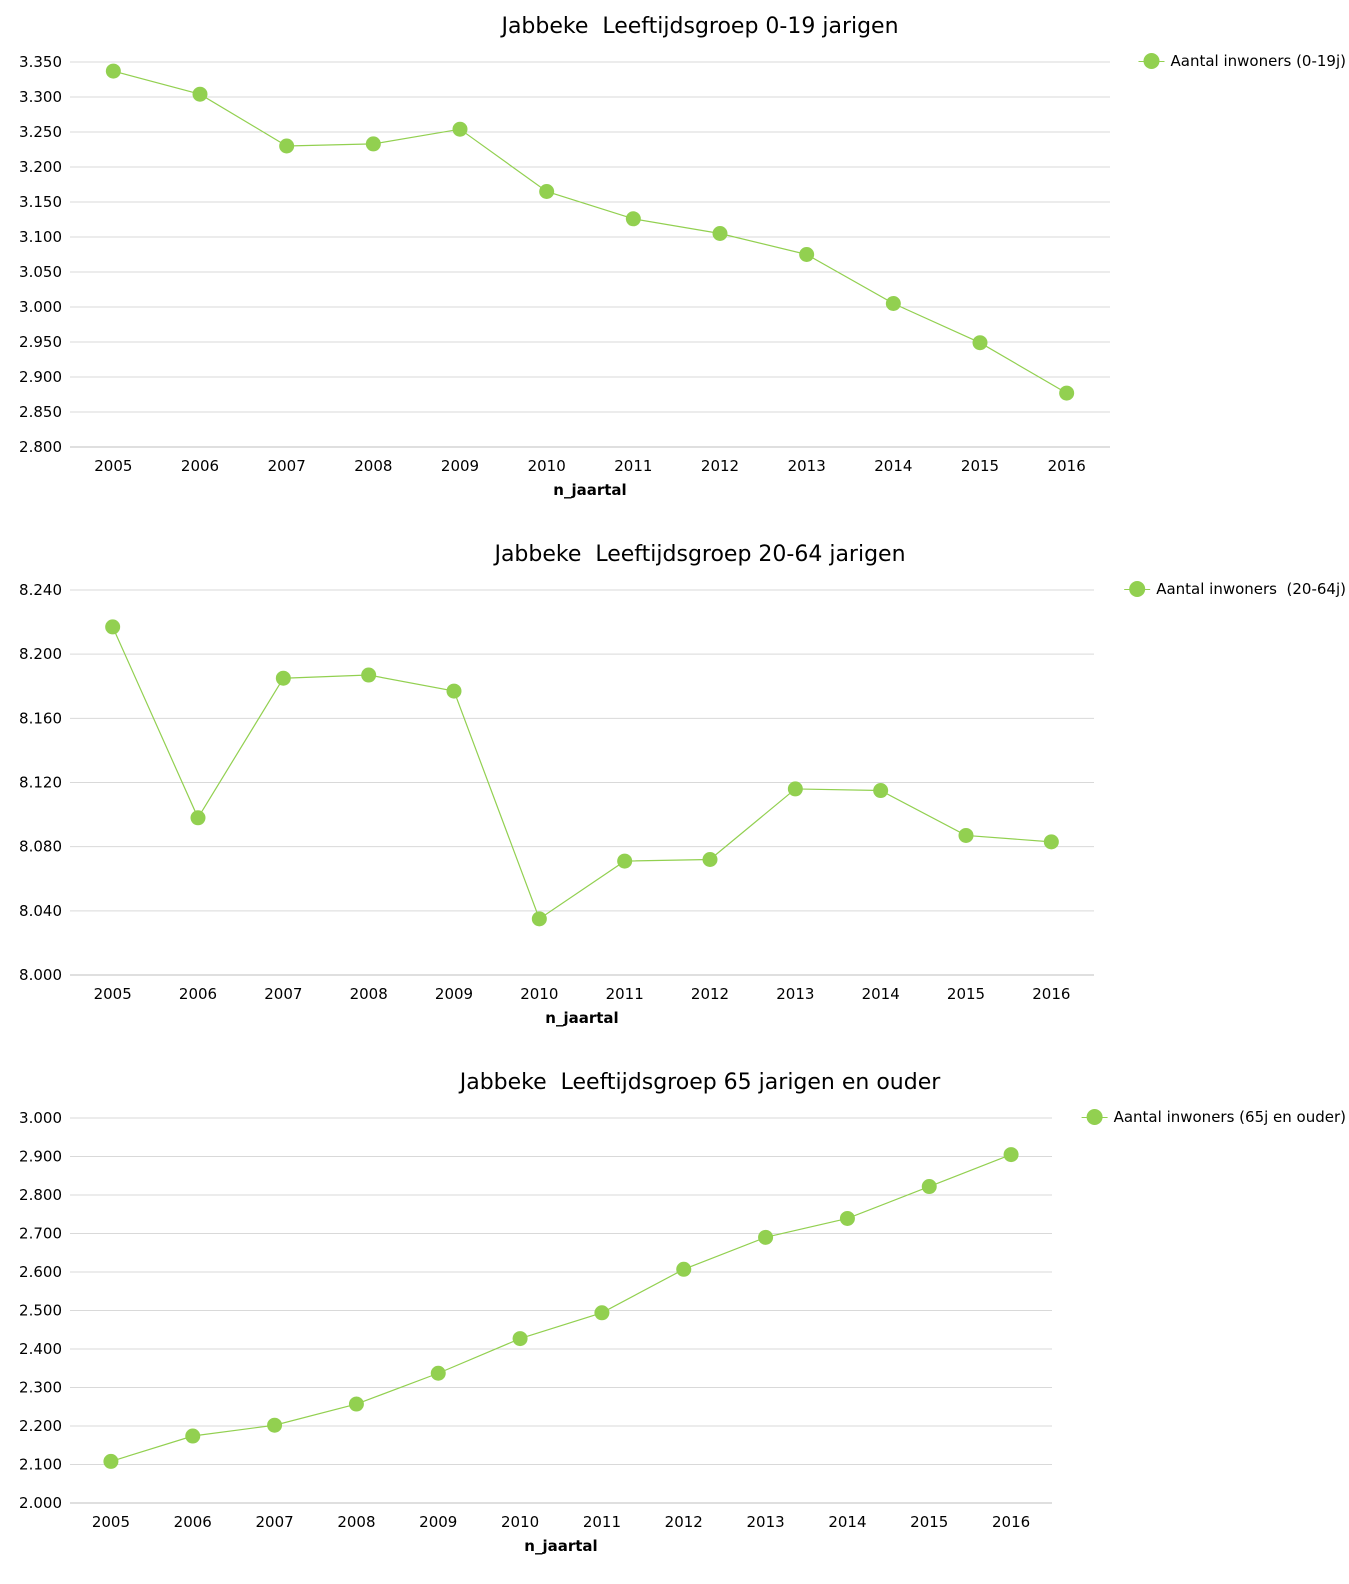 The width and height of the screenshot is (1349, 1584). I want to click on y-tick-label: 2.500, so click(40, 1311).